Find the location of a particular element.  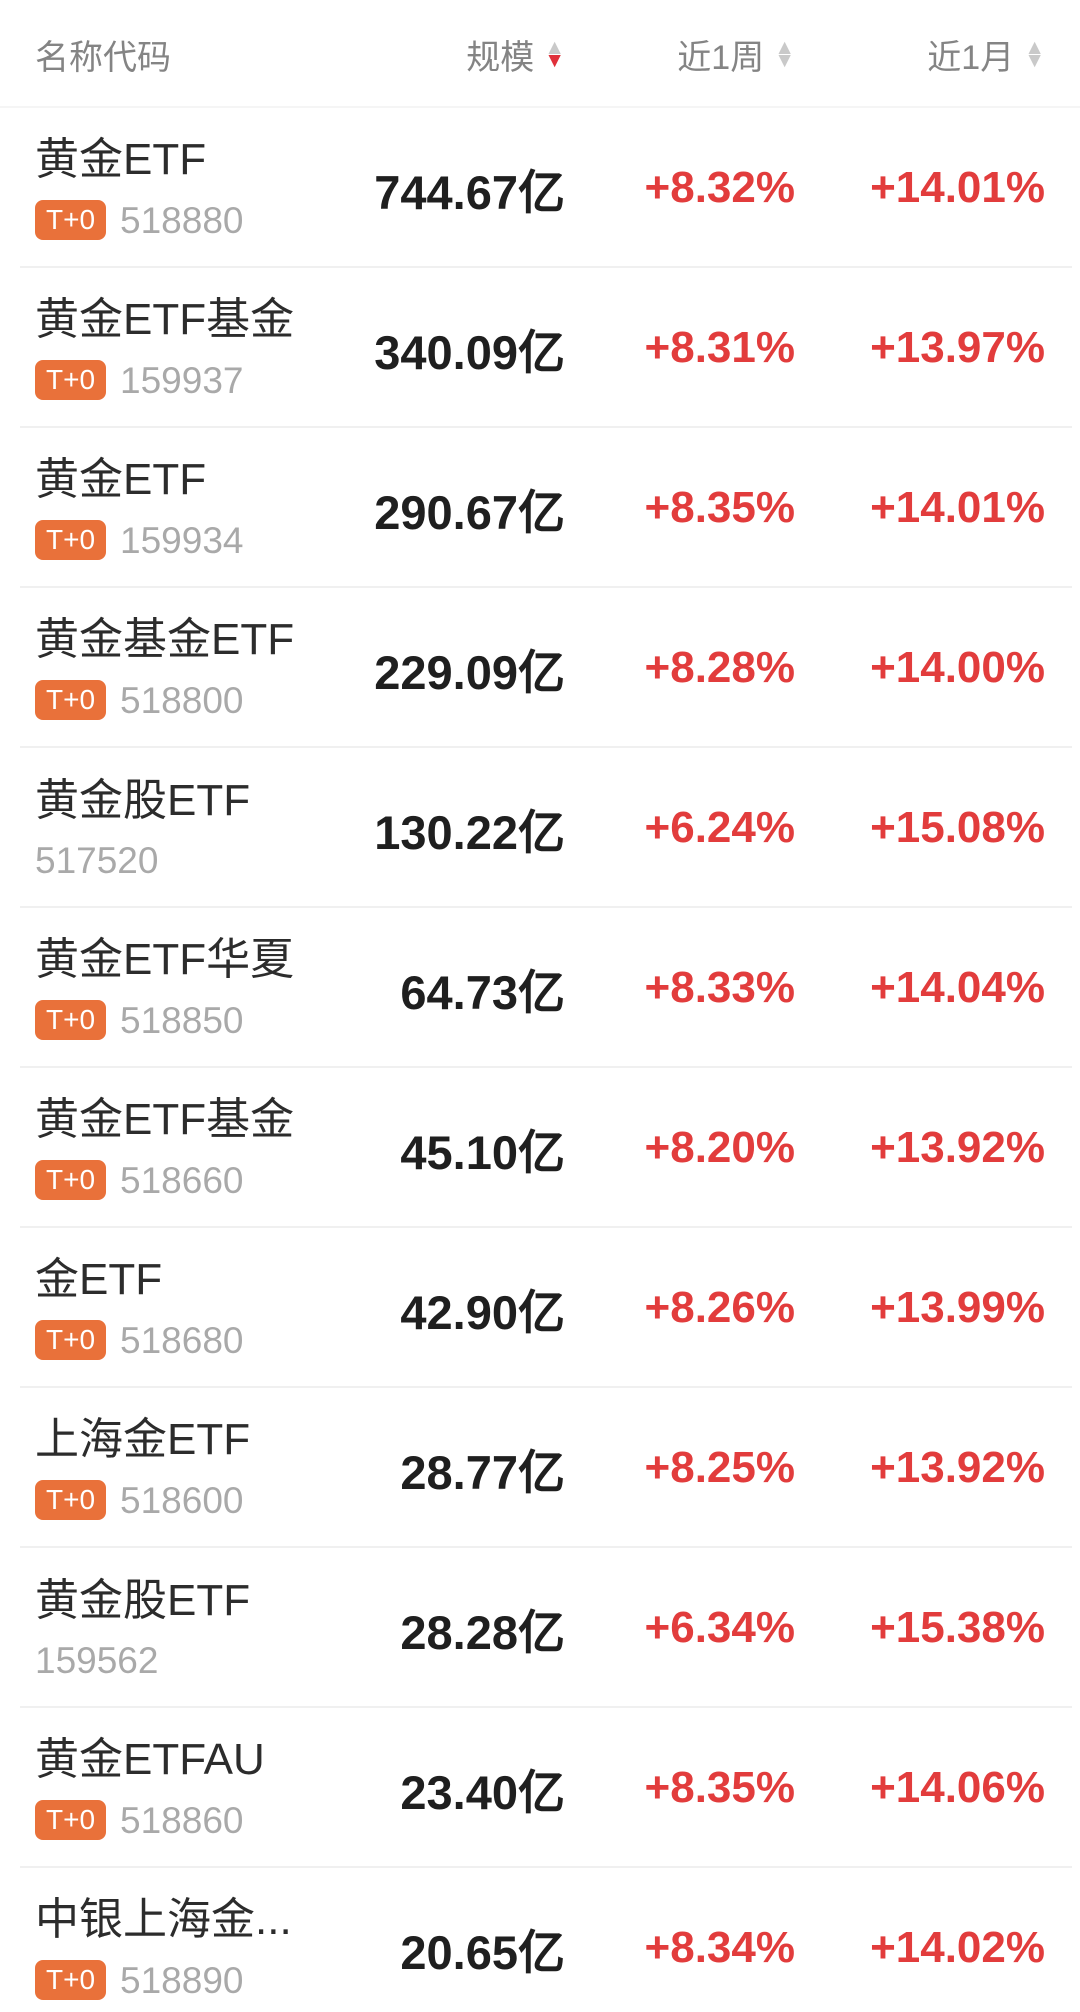

table-row: 黄金ETF T+0 518880 744.67亿 +8.32% +14.01% is located at coordinates (540, 188).